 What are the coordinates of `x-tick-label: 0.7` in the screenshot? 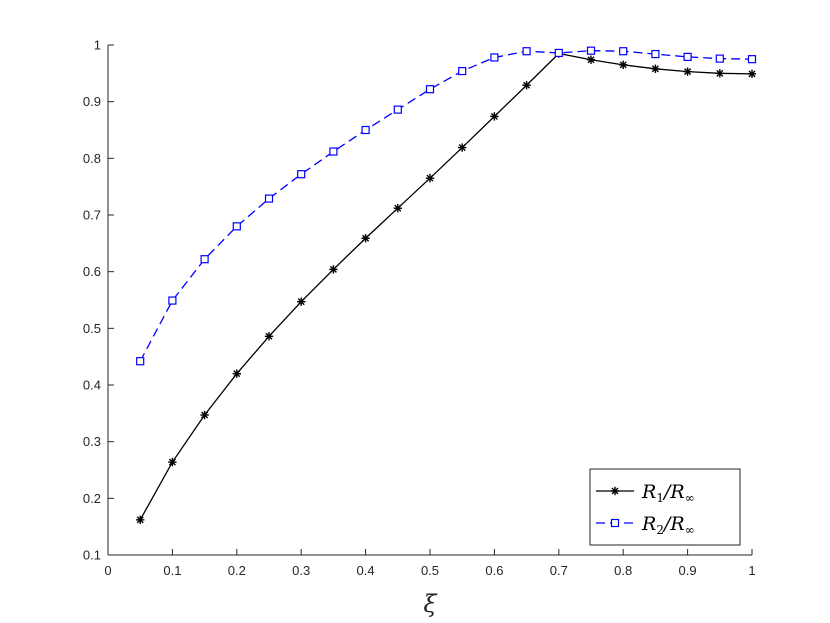 It's located at (559, 570).